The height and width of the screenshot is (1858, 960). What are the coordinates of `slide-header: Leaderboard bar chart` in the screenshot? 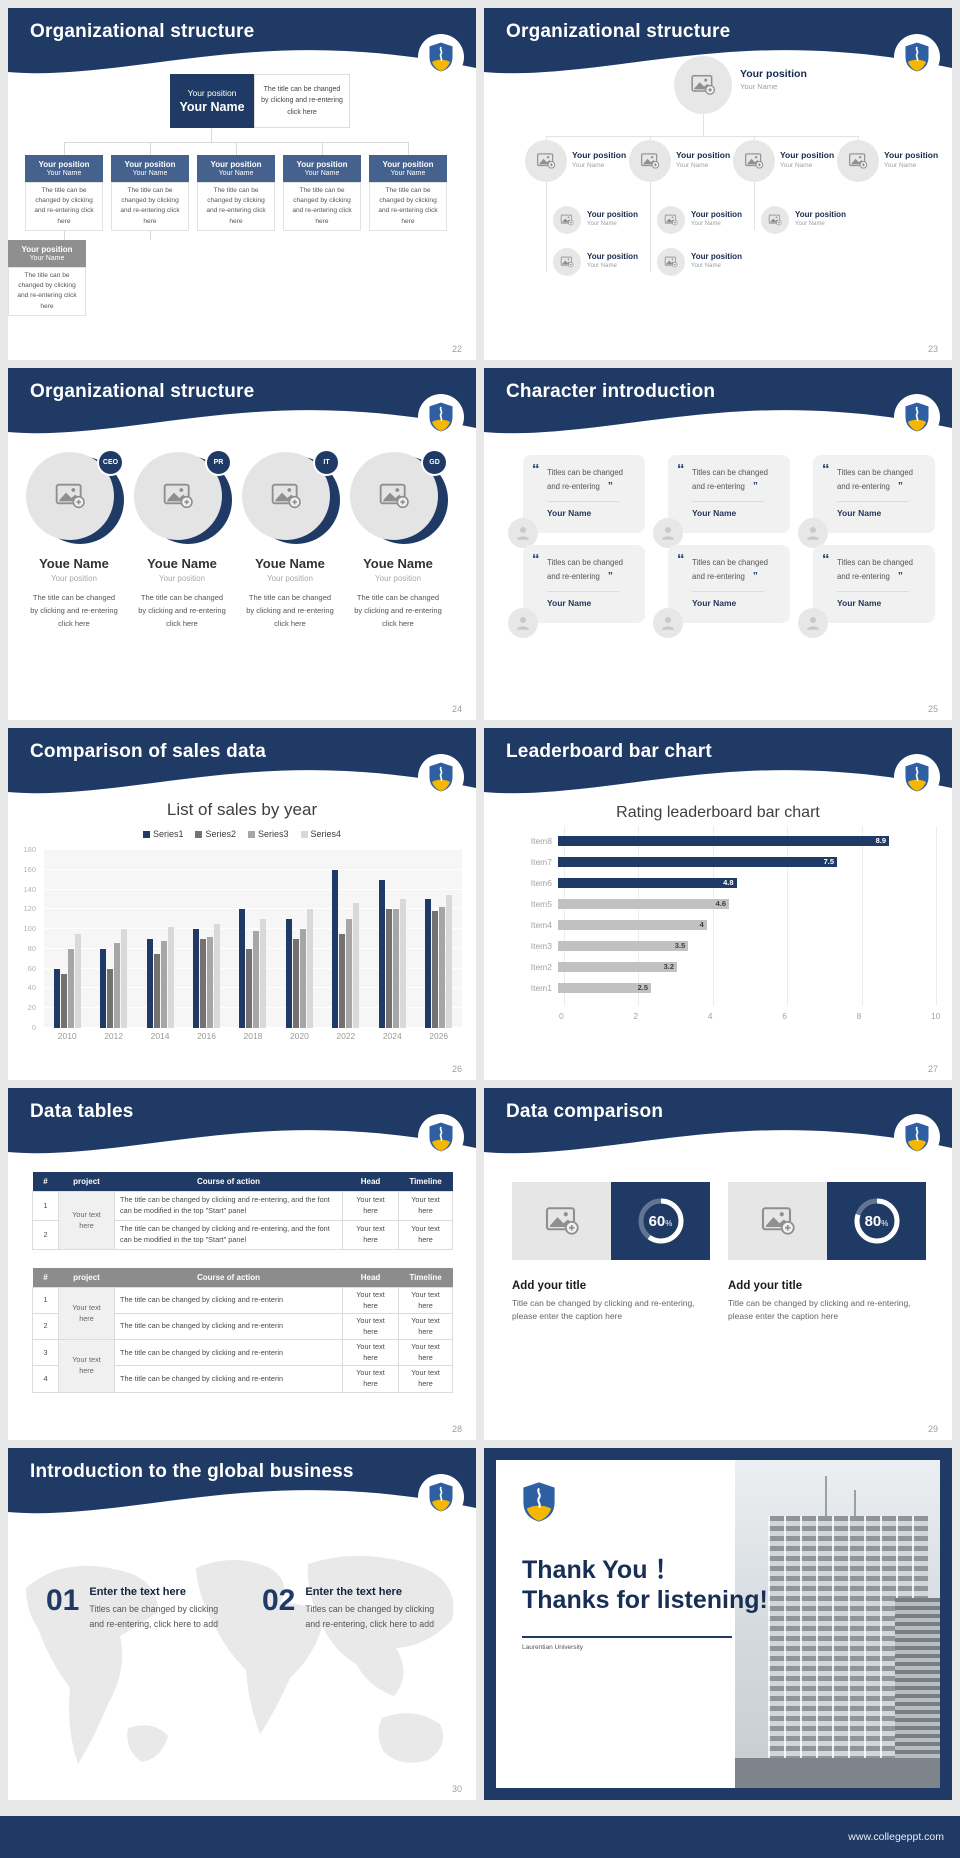 It's located at (718, 766).